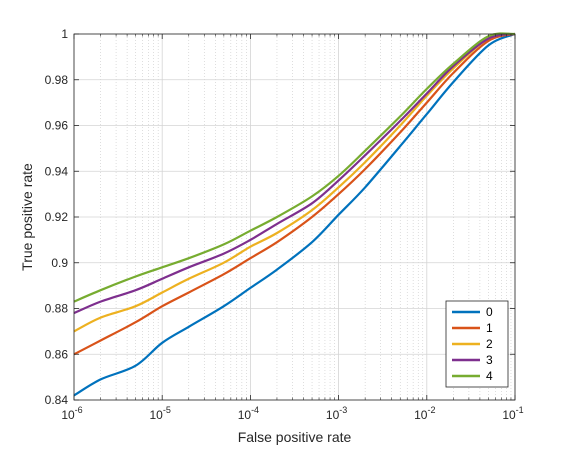  What do you see at coordinates (295, 437) in the screenshot?
I see `x-axis-label: False positive rate` at bounding box center [295, 437].